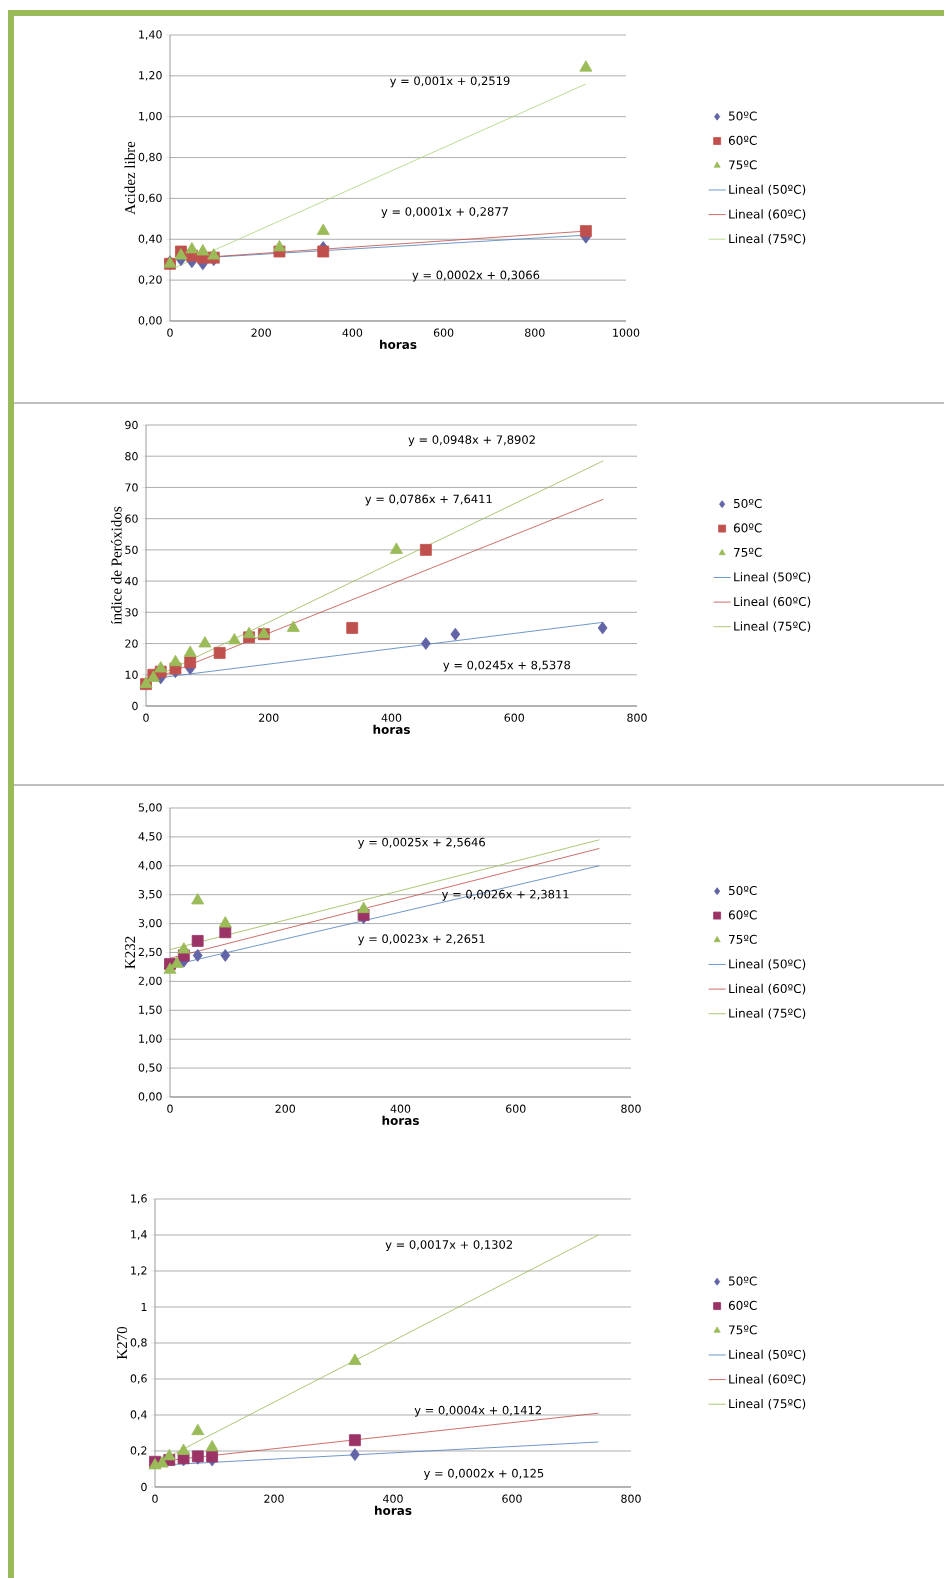 The width and height of the screenshot is (945, 1578). Describe the element at coordinates (150, 157) in the screenshot. I see `y-tick-label: 0,80` at that location.